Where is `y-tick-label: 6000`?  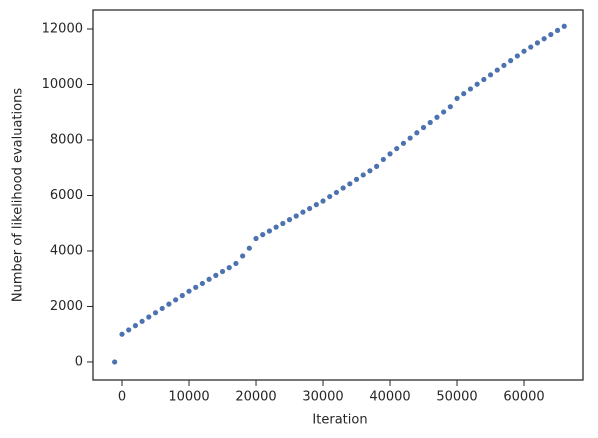 y-tick-label: 6000 is located at coordinates (66, 195).